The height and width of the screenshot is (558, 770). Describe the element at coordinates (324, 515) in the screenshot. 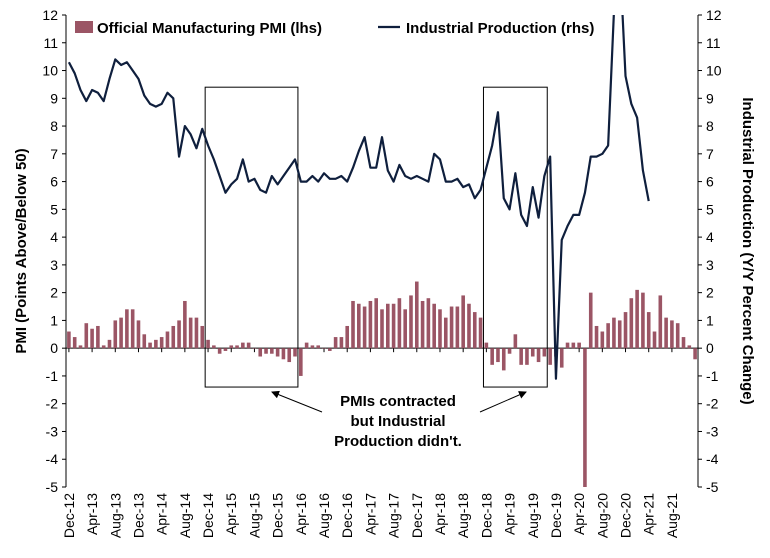

I see `x-tick-label: Aug-16` at that location.